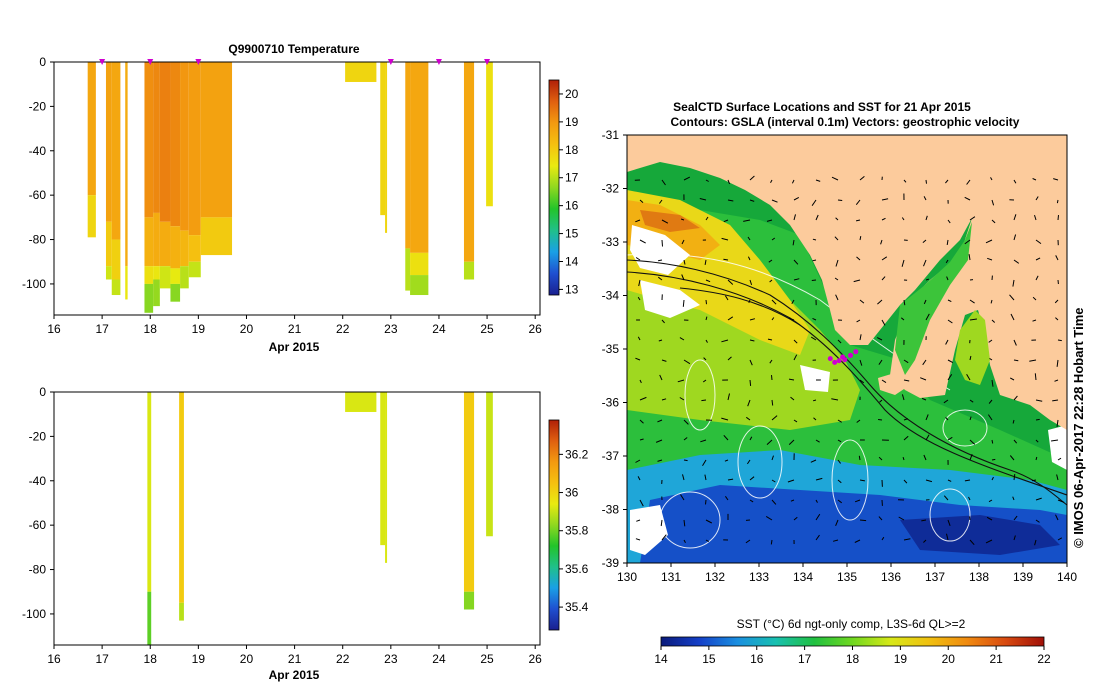  Describe the element at coordinates (611, 135) in the screenshot. I see `lat-tick-label: -31` at that location.